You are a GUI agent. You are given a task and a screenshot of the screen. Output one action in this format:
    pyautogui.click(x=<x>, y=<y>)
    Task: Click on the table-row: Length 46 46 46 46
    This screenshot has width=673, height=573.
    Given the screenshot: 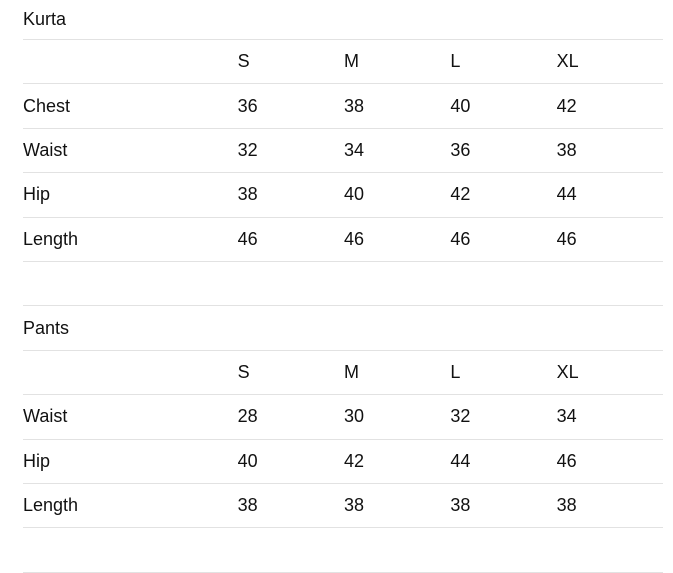 What is the action you would take?
    pyautogui.click(x=343, y=238)
    